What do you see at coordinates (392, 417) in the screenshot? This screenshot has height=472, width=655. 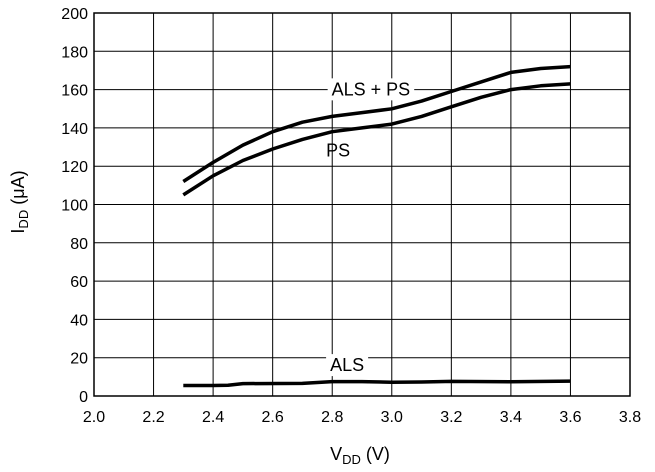 I see `x-tick-label: 3.0` at bounding box center [392, 417].